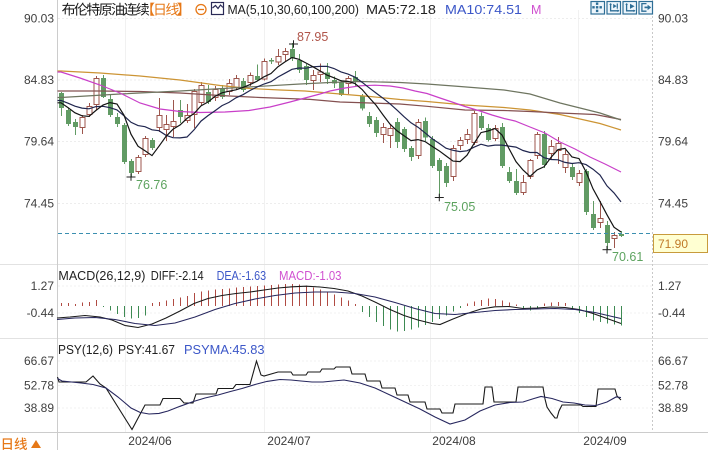  Describe the element at coordinates (454, 441) in the screenshot. I see `svg-text: 2024/08` at that location.